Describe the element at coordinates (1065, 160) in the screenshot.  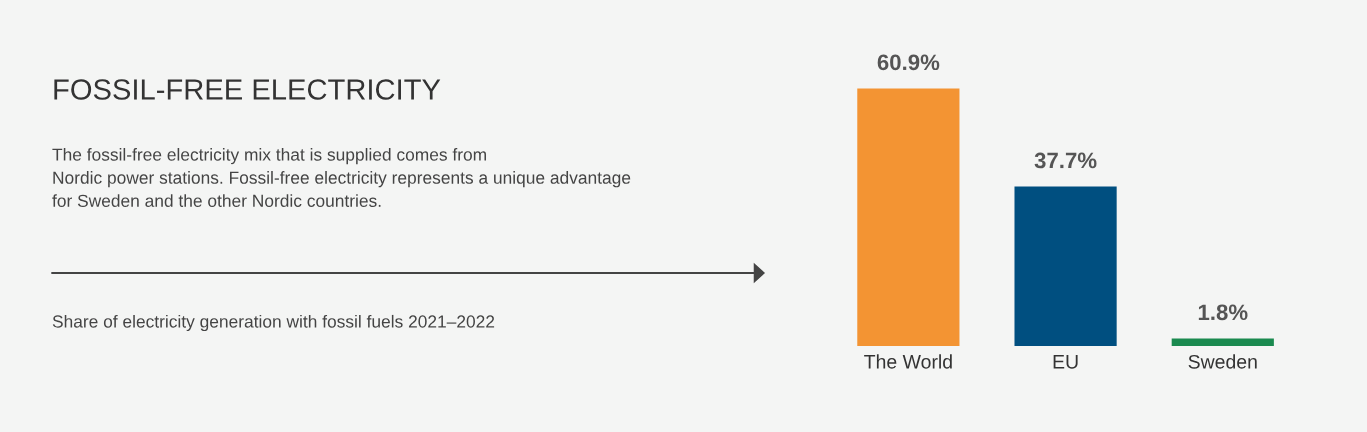
I see `data-label: 37.7%` at that location.